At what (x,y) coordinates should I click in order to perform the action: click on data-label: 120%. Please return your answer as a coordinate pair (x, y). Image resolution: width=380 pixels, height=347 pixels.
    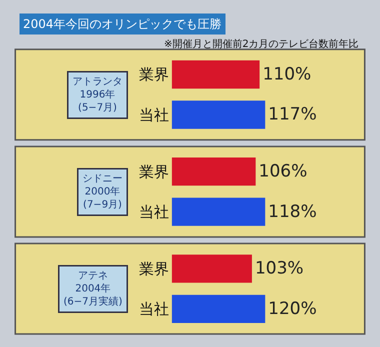
    Looking at the image, I should click on (292, 308).